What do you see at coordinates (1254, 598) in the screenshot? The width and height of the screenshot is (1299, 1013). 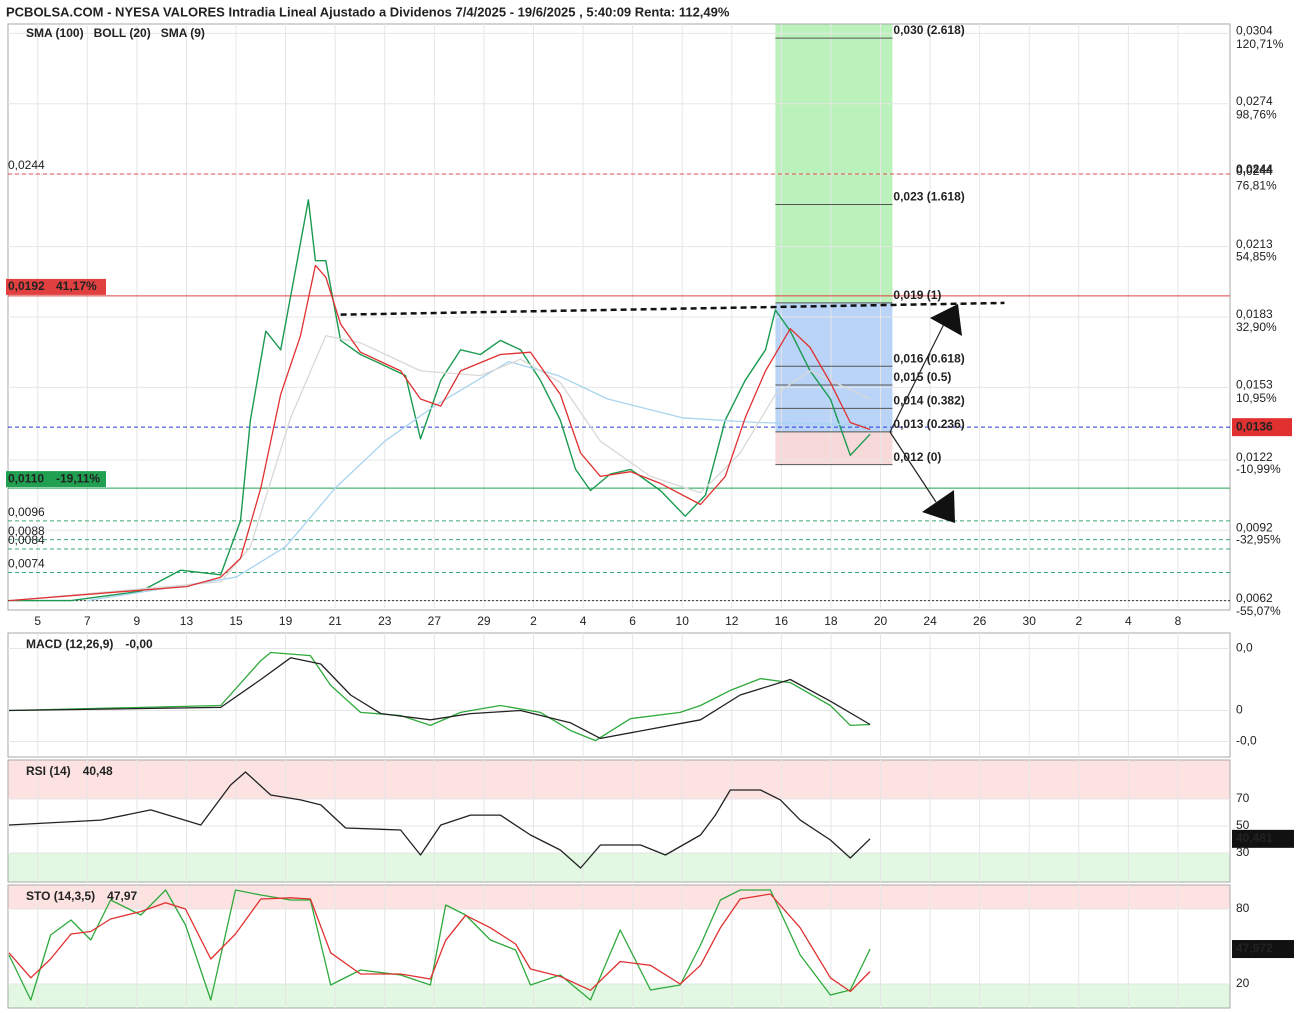 I see `y-tick-label: 0,0062` at bounding box center [1254, 598].